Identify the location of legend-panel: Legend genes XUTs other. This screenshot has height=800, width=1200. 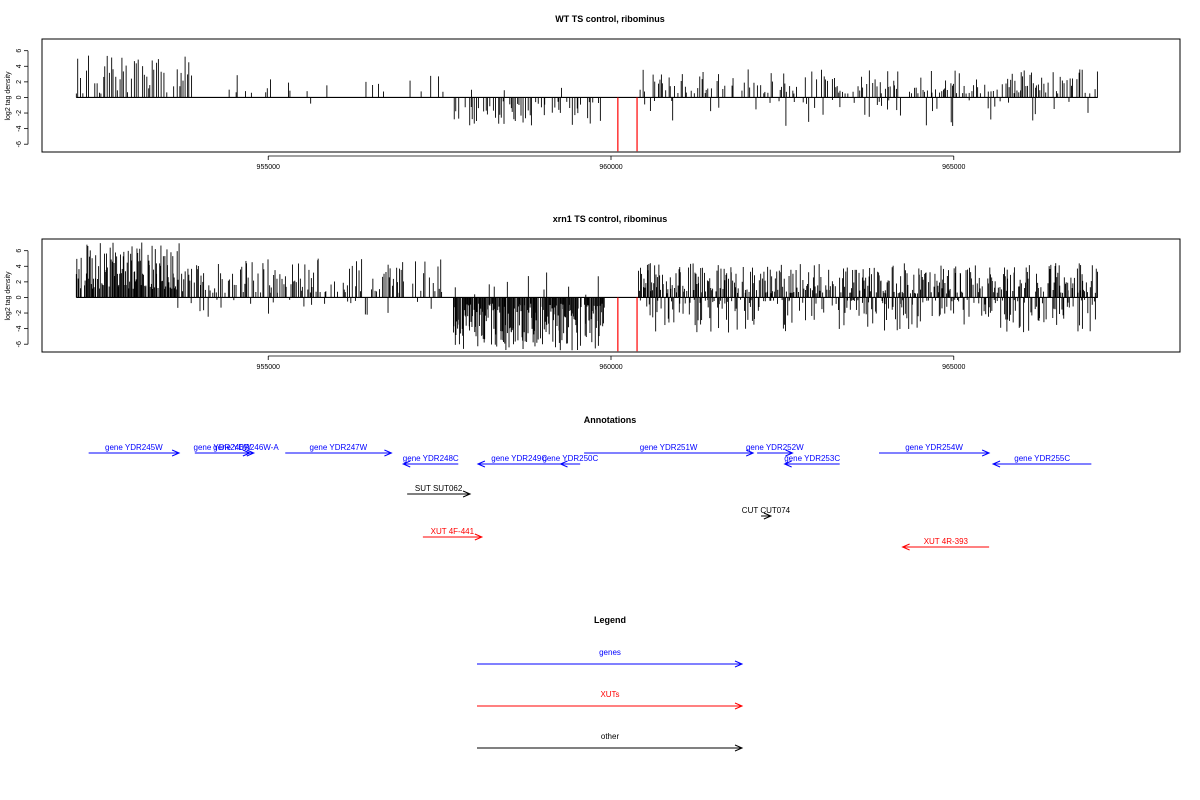
(610, 683).